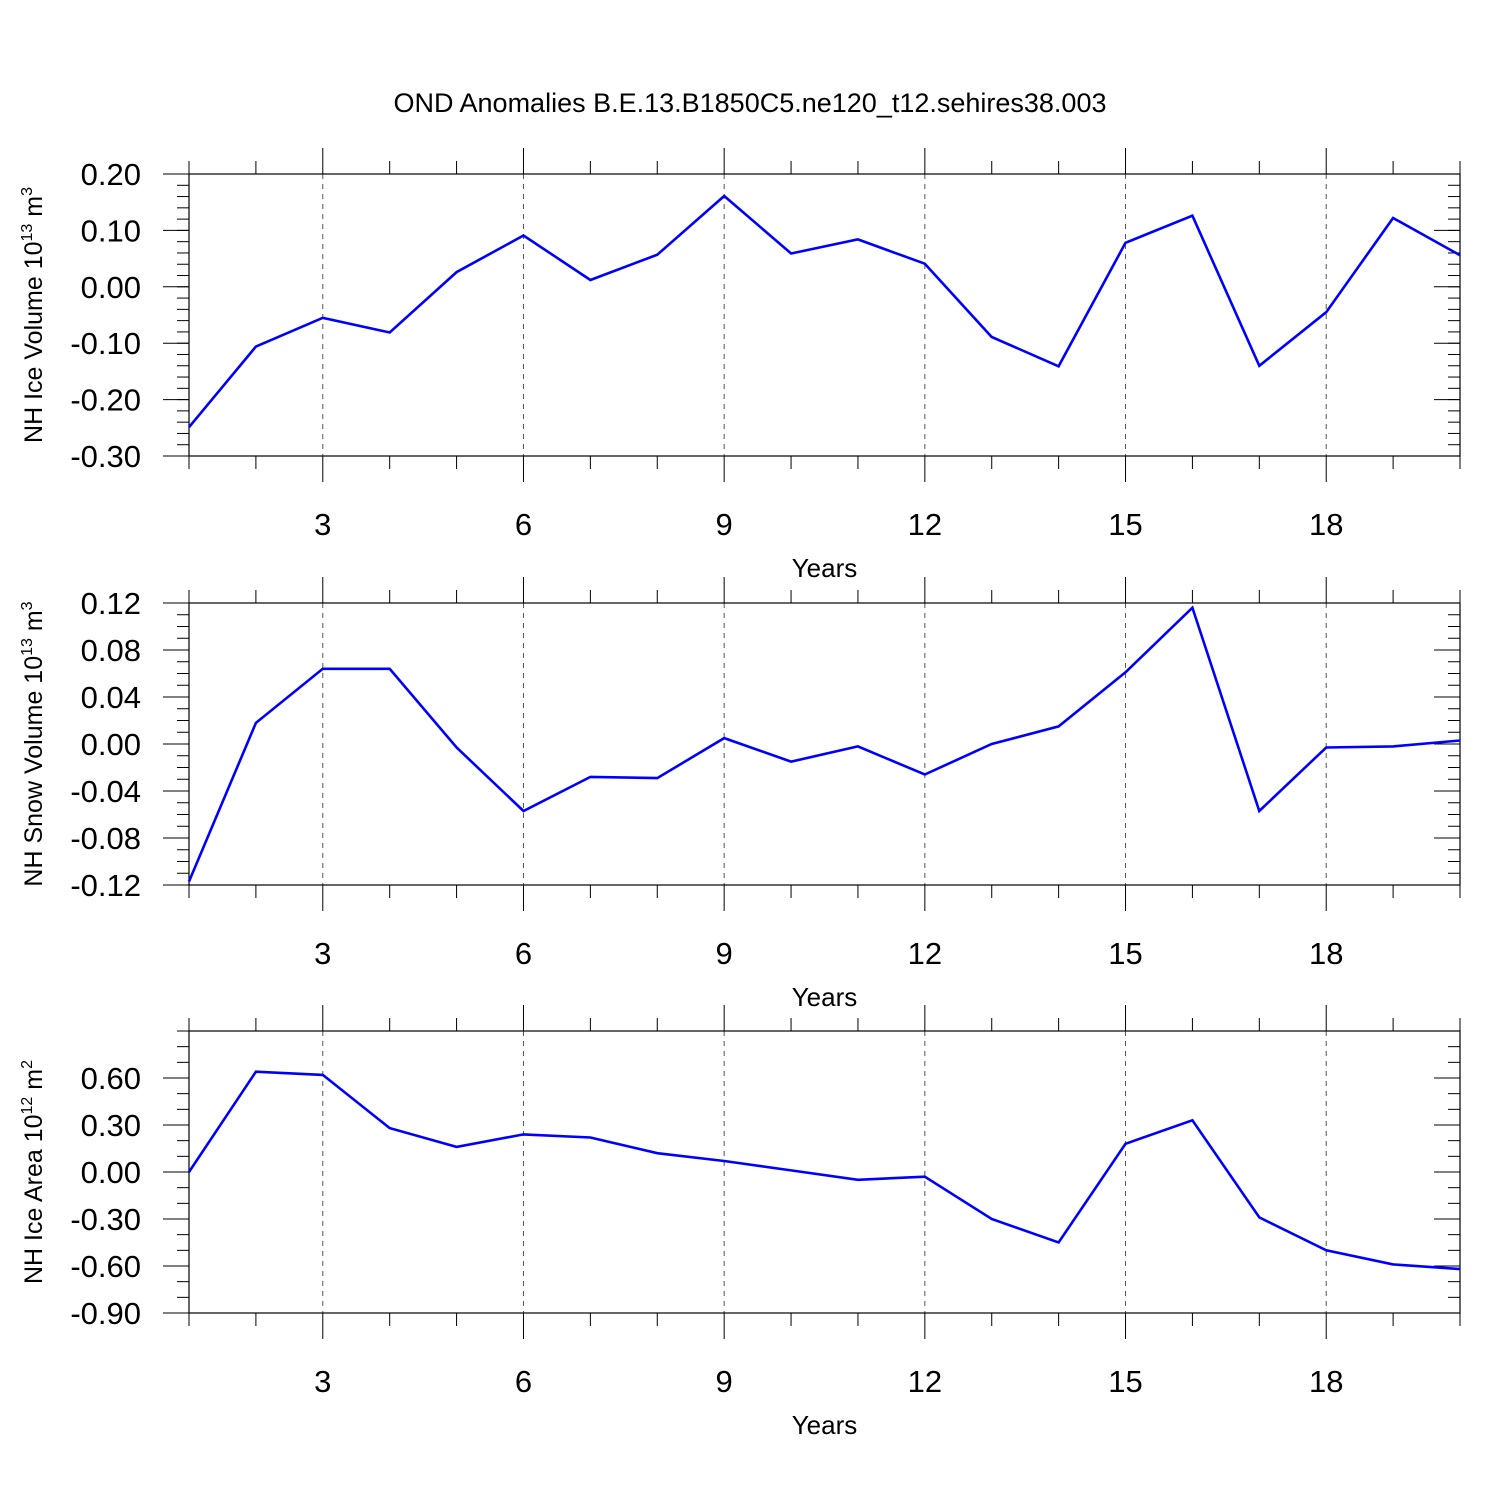  Describe the element at coordinates (27, 1106) in the screenshot. I see `y-axis-title-superscript: 12` at that location.